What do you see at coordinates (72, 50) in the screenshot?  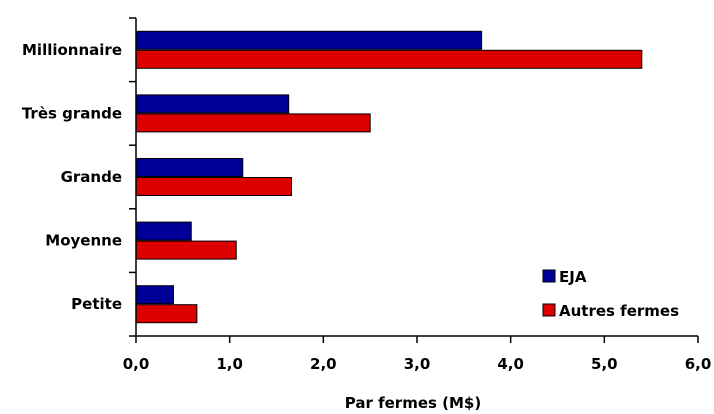 I see `category-label: Millionnaire` at bounding box center [72, 50].